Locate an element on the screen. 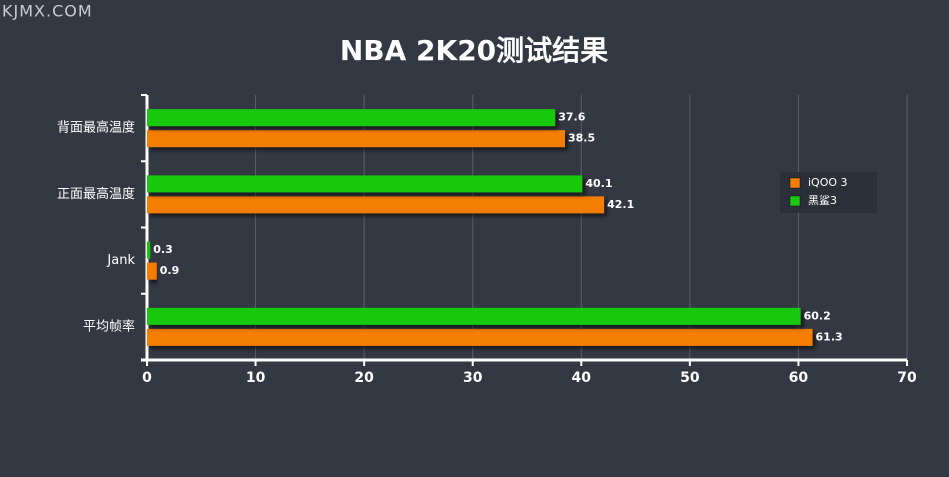  value-label: 60.2 is located at coordinates (817, 315).